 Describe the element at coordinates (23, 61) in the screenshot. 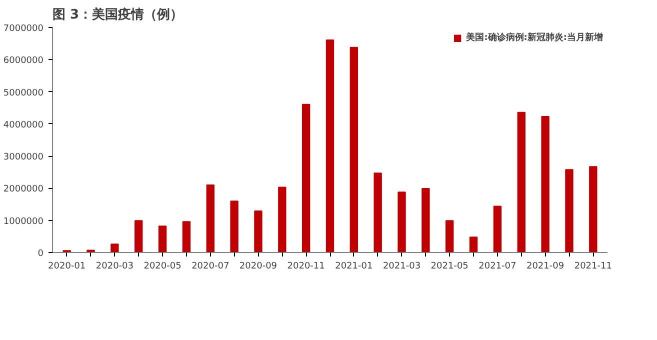

I see `y-tick-label: 6000000` at that location.